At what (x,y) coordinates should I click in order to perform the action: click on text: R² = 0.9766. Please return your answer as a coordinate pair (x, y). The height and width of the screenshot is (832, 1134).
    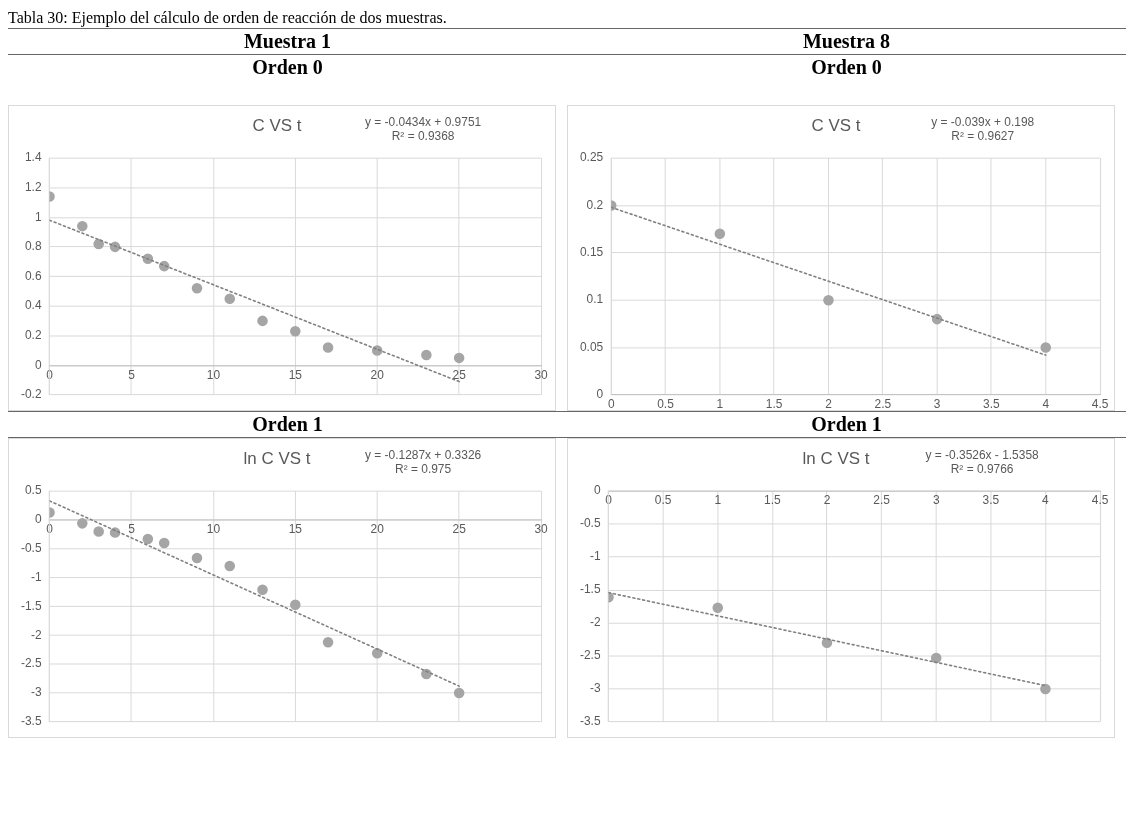
    Looking at the image, I should click on (982, 468).